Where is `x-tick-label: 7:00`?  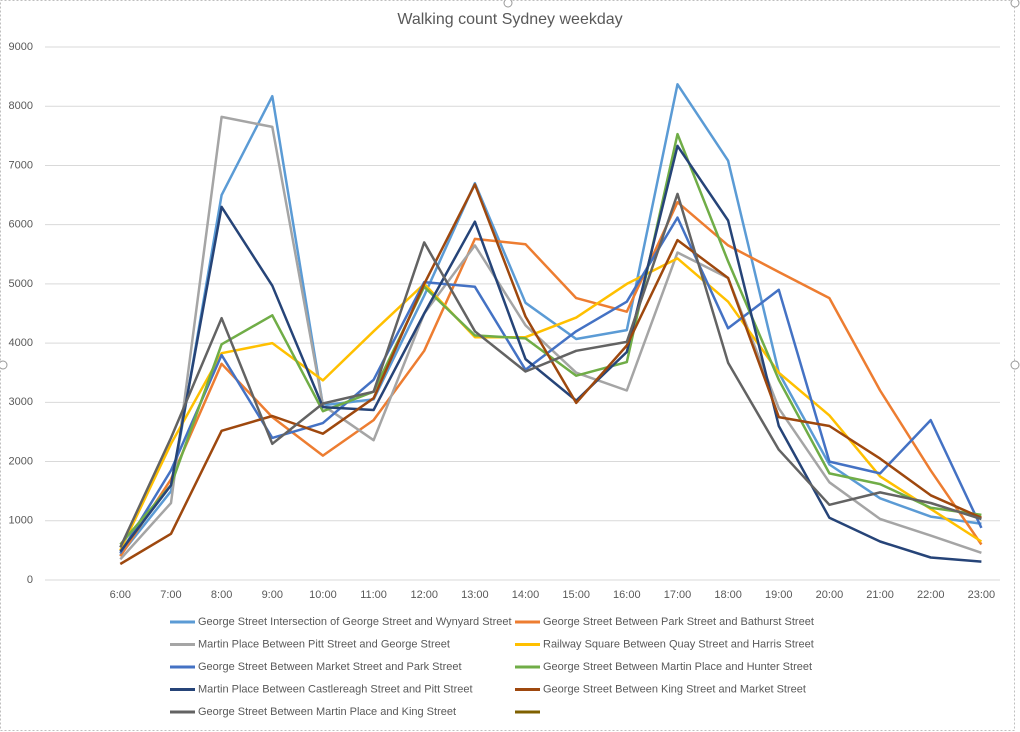
x-tick-label: 7:00 is located at coordinates (170, 595).